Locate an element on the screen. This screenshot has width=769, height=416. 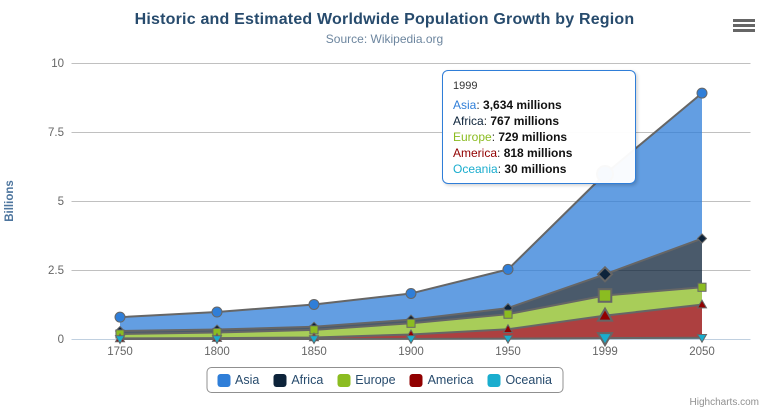
point-marker-oceania-2050 is located at coordinates (702, 338).